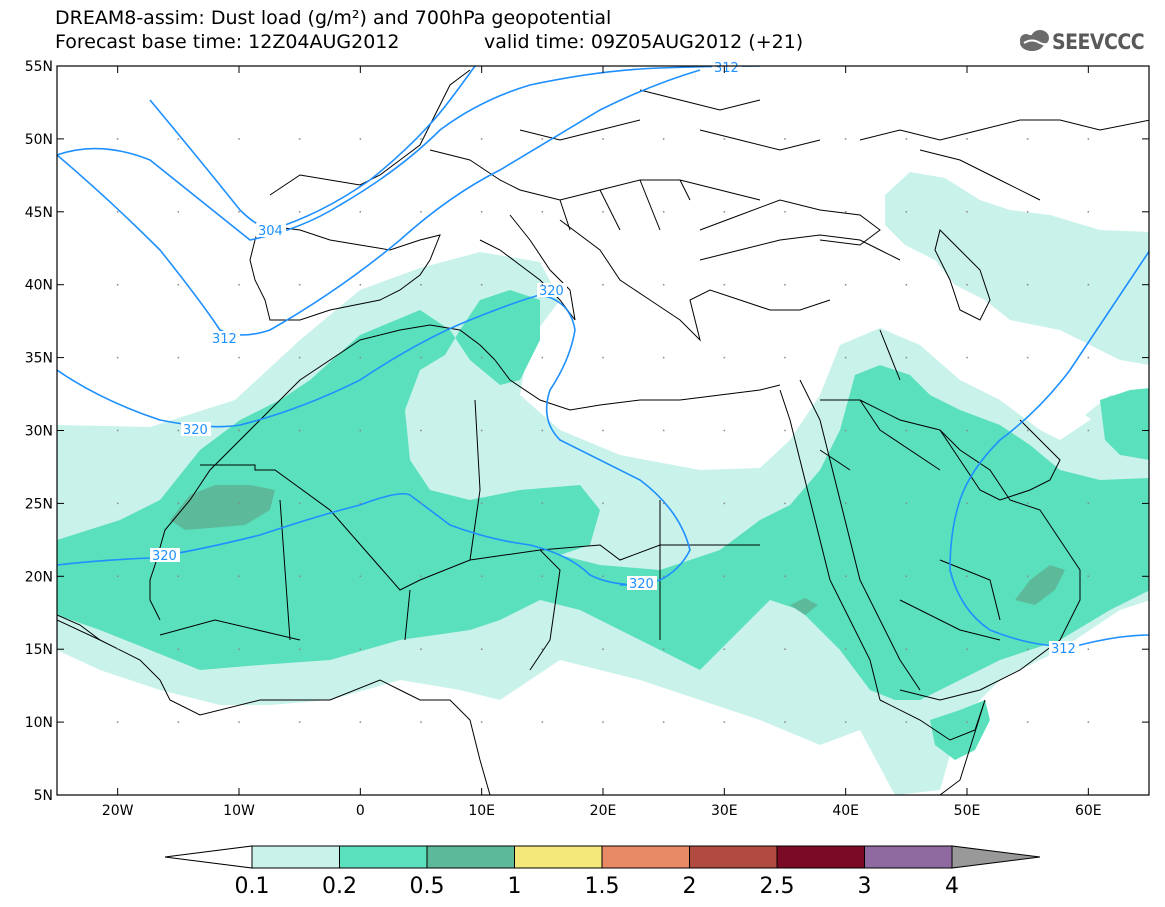 This screenshot has width=1165, height=907. I want to click on lat-label: 45N, so click(39, 213).